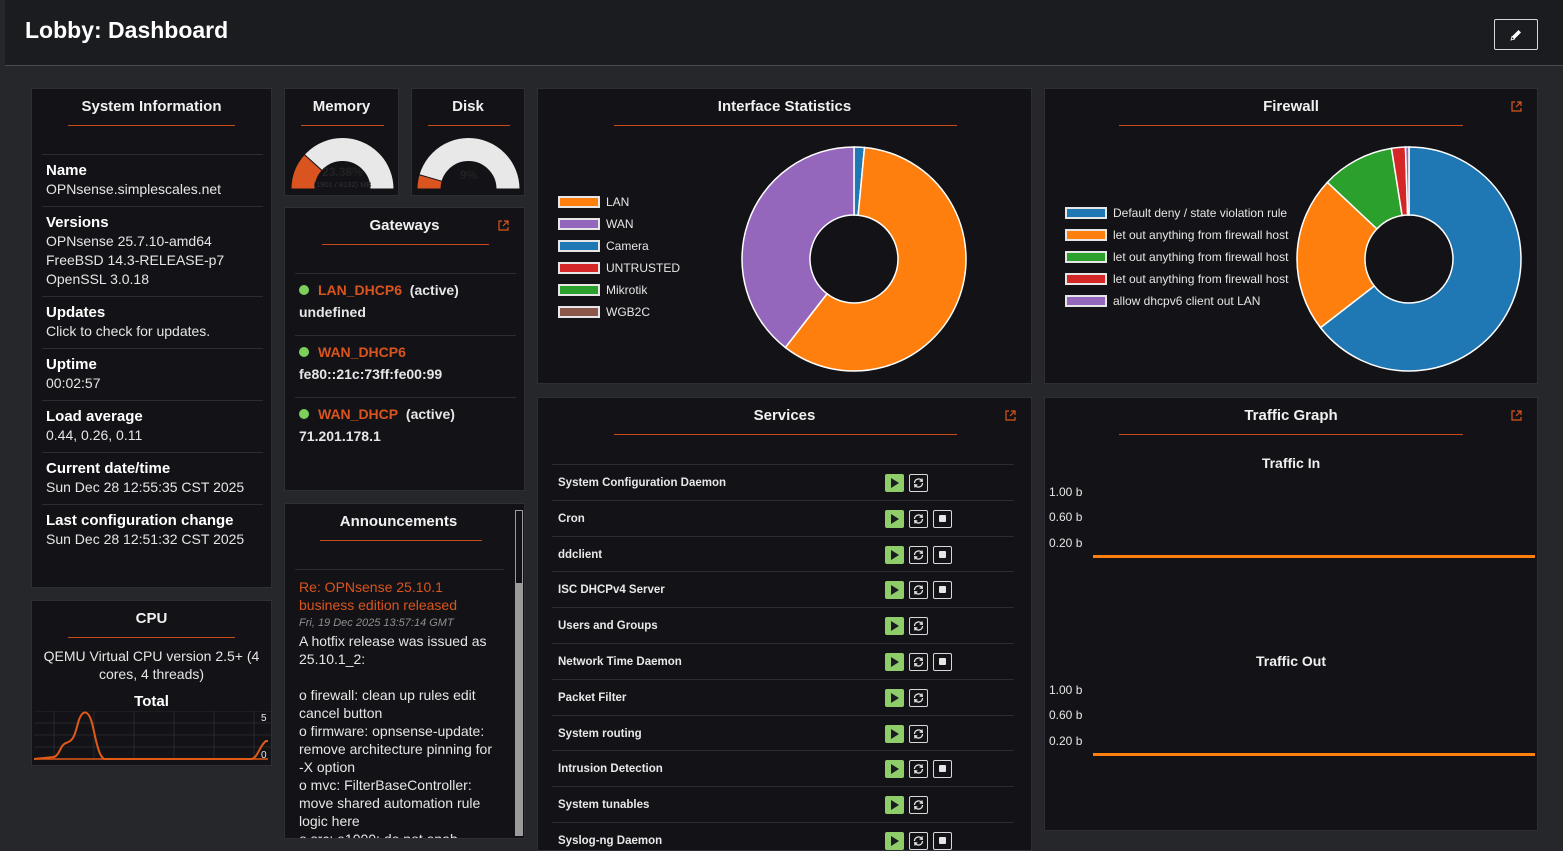 This screenshot has height=851, width=1563. What do you see at coordinates (1407, 181) in the screenshot?
I see `donut-slice-allow-dhcpv6` at bounding box center [1407, 181].